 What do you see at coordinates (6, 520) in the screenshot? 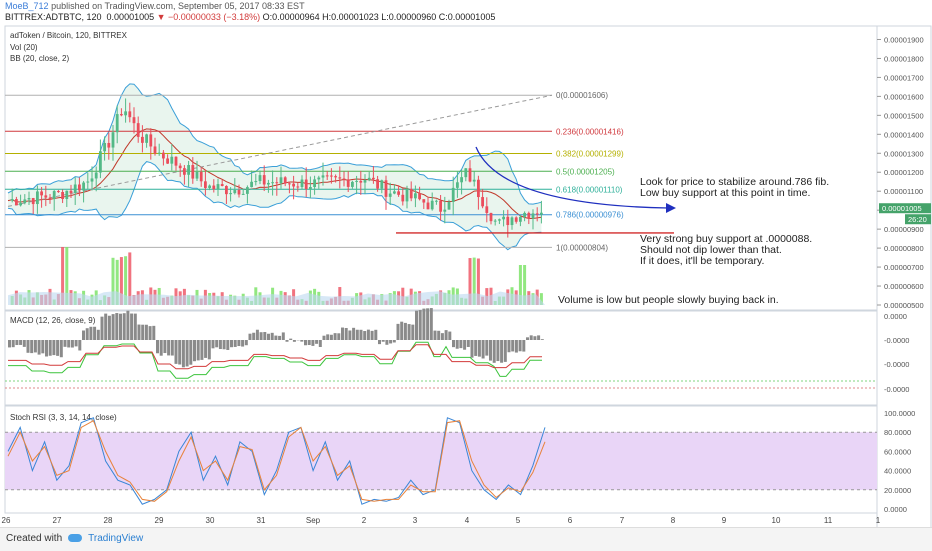
I see `time-tick-label: 26` at bounding box center [6, 520].